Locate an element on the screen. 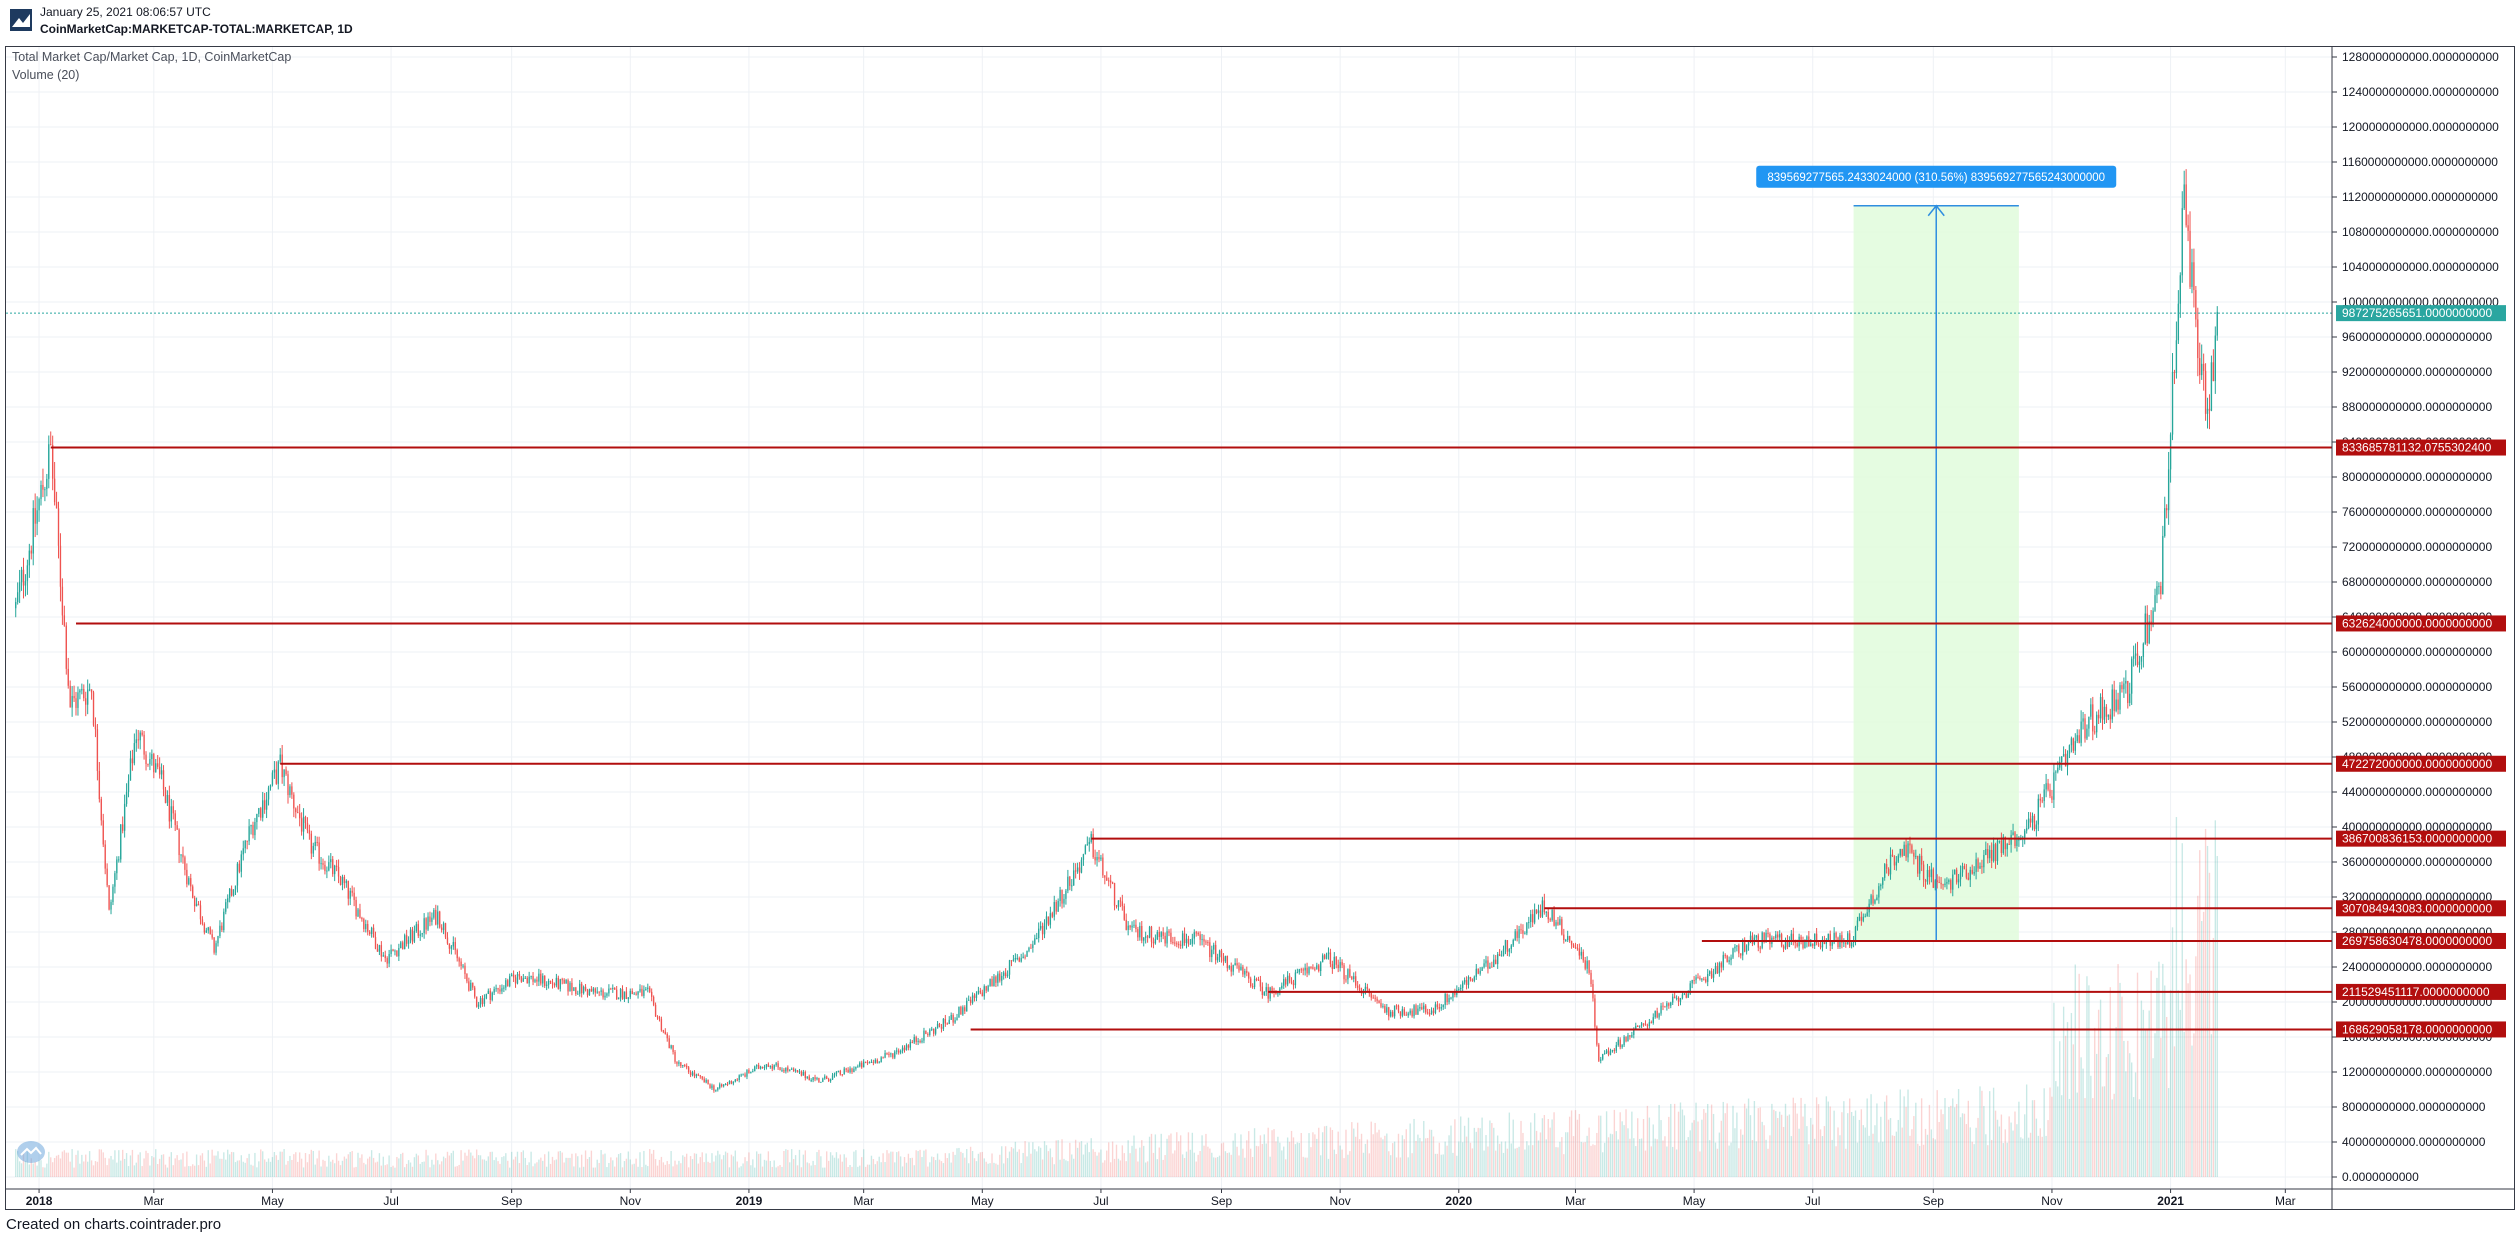 This screenshot has width=2518, height=1239. date-tick-label: Jul is located at coordinates (390, 1201).